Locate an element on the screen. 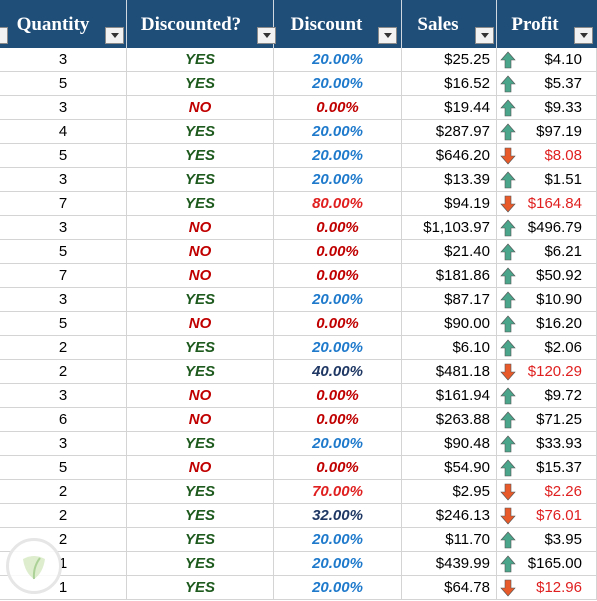  sales-cell: $246.13 is located at coordinates (449, 516).